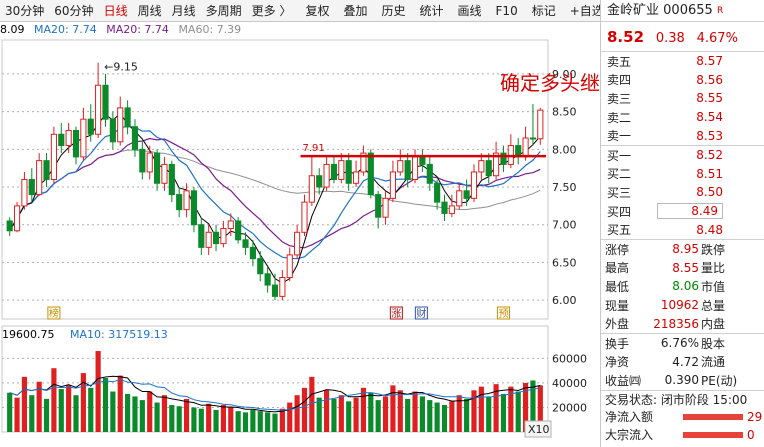 The height and width of the screenshot is (447, 764). What do you see at coordinates (396, 313) in the screenshot?
I see `event-marker-box` at bounding box center [396, 313].